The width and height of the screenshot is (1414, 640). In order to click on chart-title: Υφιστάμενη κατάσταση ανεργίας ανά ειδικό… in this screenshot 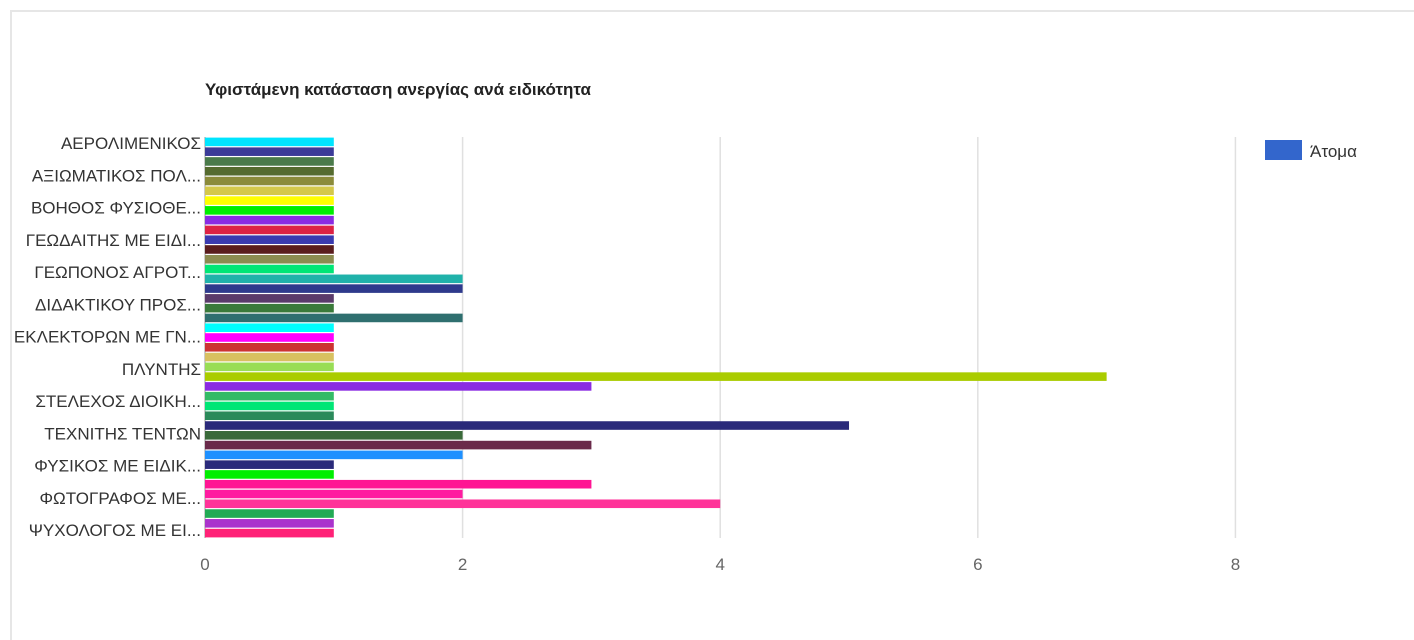, I will do `click(398, 89)`.